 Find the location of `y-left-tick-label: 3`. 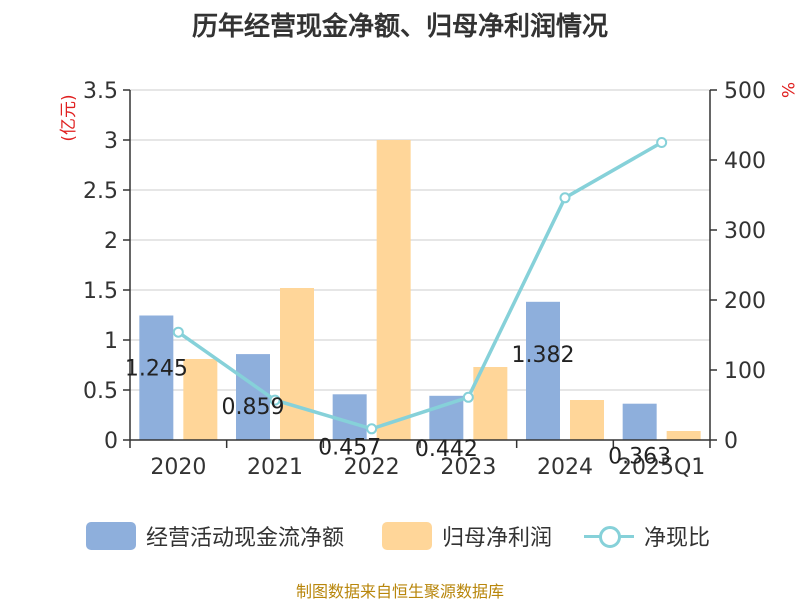

y-left-tick-label: 3 is located at coordinates (111, 141).